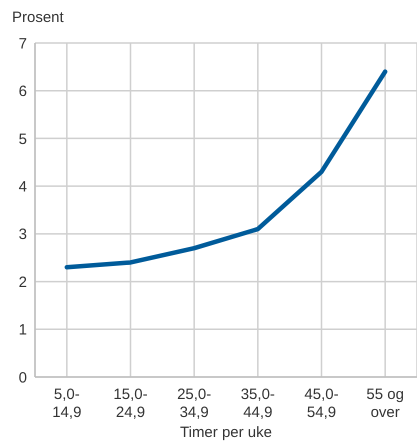  Describe the element at coordinates (22, 139) in the screenshot. I see `y-tick-label: 5` at that location.